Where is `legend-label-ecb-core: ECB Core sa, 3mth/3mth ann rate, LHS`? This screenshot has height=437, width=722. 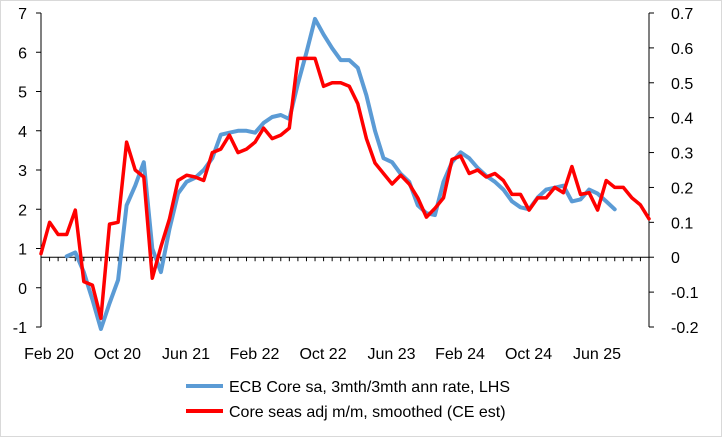
legend-label-ecb-core: ECB Core sa, 3mth/3mth ann rate, LHS is located at coordinates (369, 387).